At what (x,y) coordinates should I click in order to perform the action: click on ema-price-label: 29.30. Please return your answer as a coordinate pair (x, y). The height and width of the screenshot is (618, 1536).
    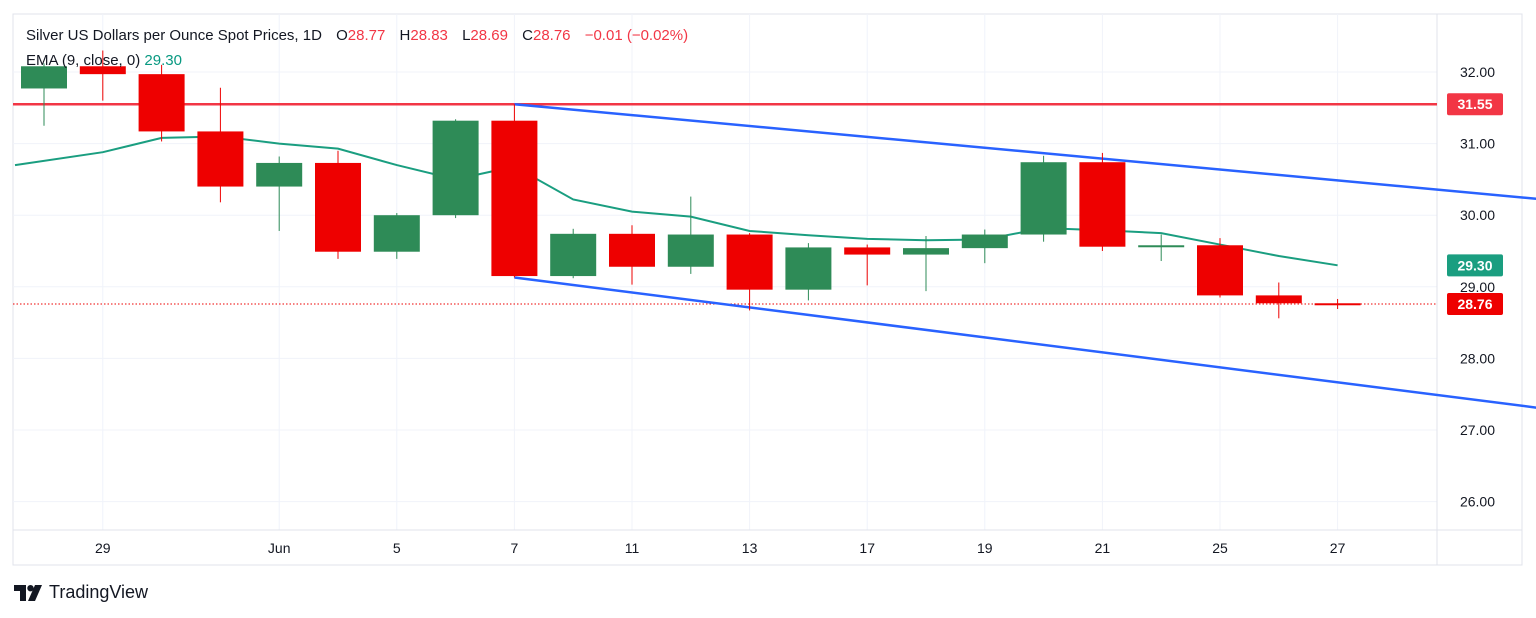
    Looking at the image, I should click on (1475, 265).